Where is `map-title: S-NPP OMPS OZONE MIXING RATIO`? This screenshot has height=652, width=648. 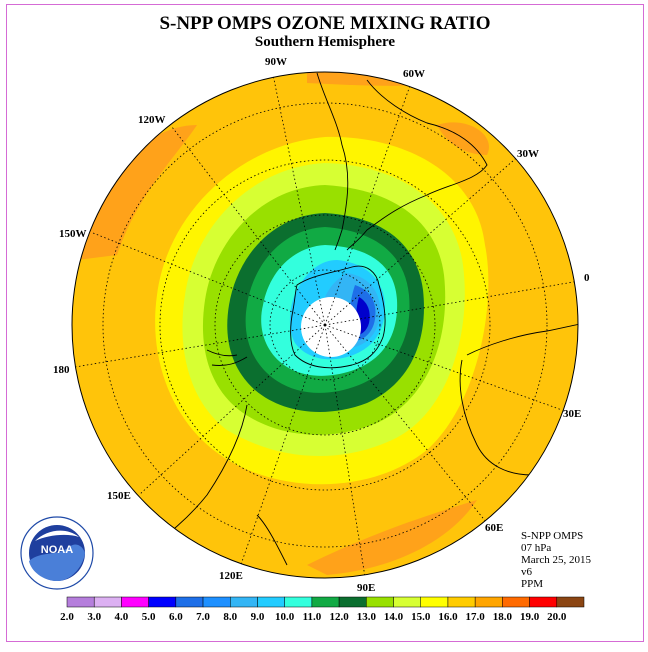 map-title: S-NPP OMPS OZONE MIXING RATIO is located at coordinates (324, 23).